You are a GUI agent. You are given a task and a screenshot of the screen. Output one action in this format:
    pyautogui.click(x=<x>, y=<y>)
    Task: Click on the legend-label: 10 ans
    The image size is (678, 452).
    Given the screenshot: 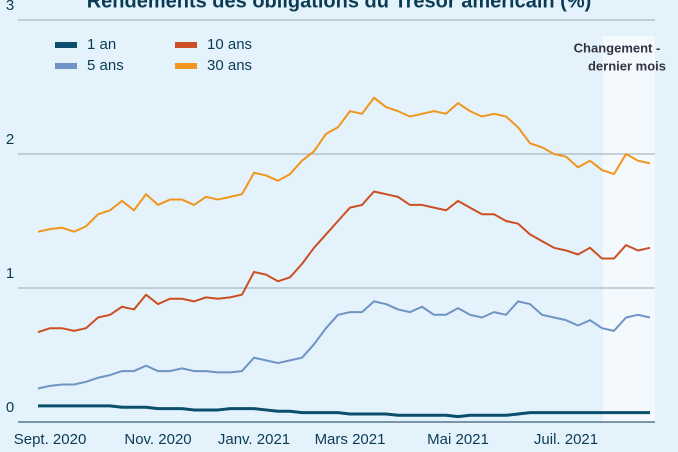 What is the action you would take?
    pyautogui.click(x=229, y=44)
    